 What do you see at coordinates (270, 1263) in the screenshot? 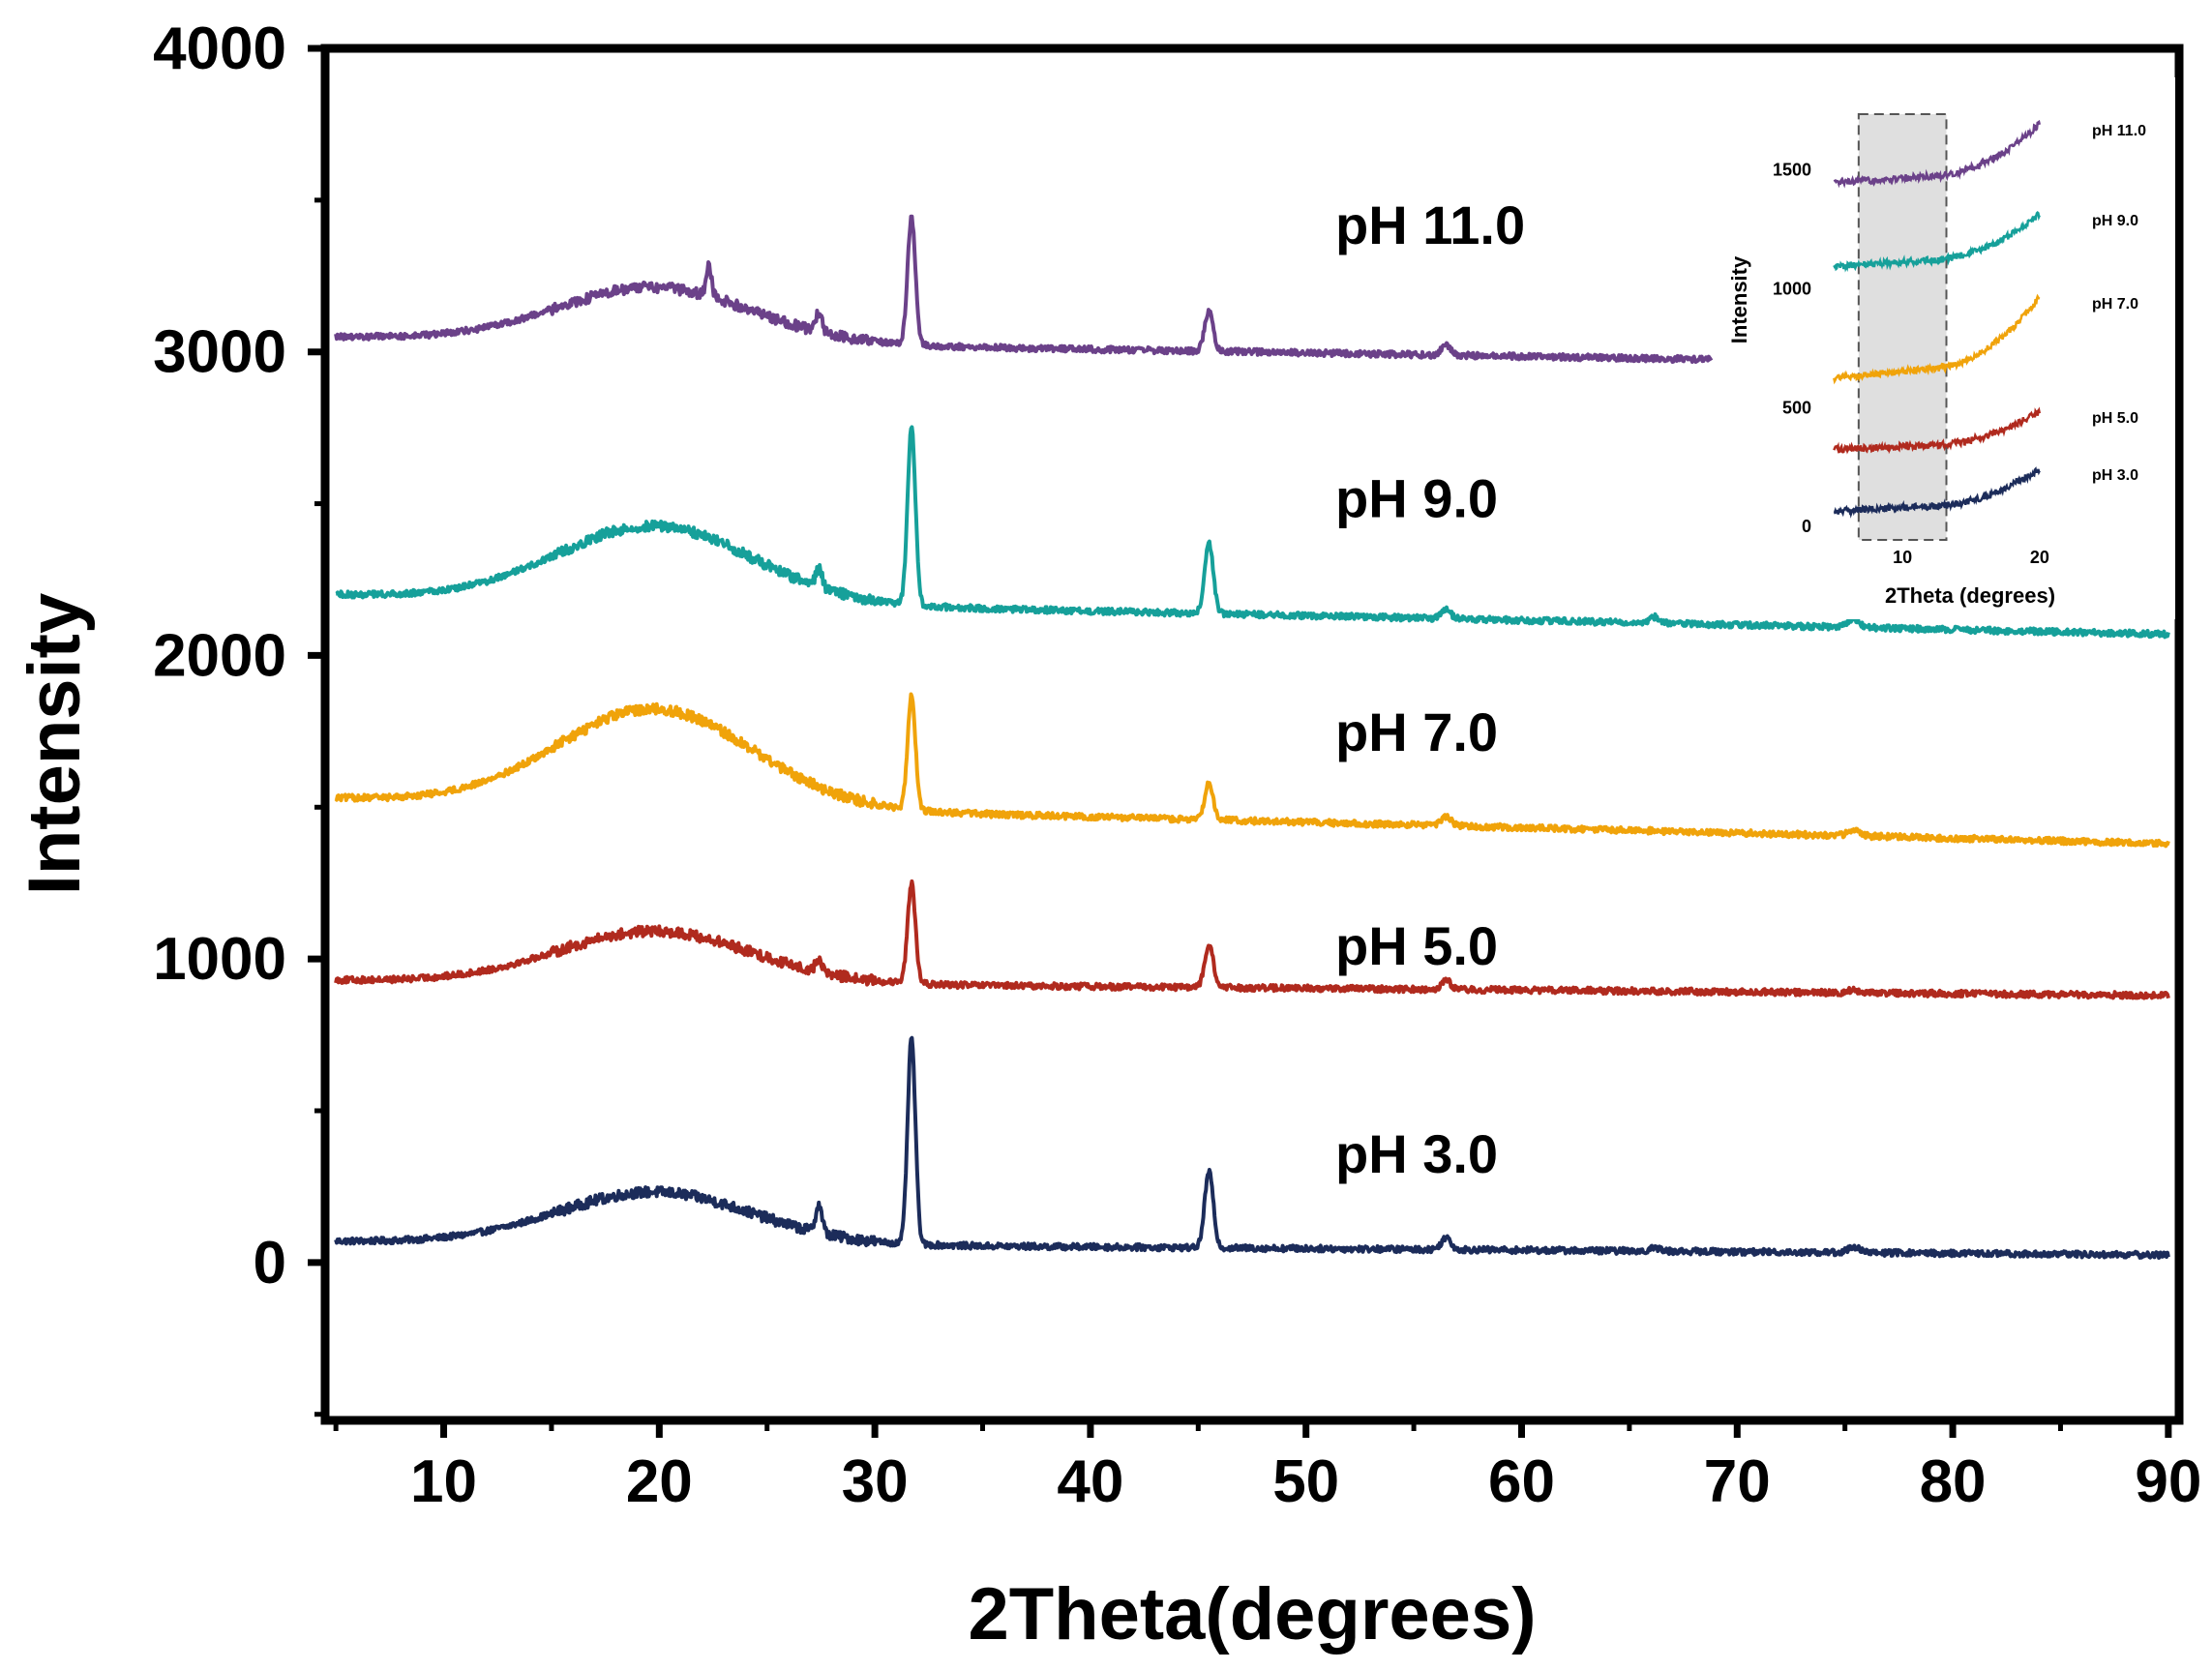
I see `y-tick-label: 0` at bounding box center [270, 1263].